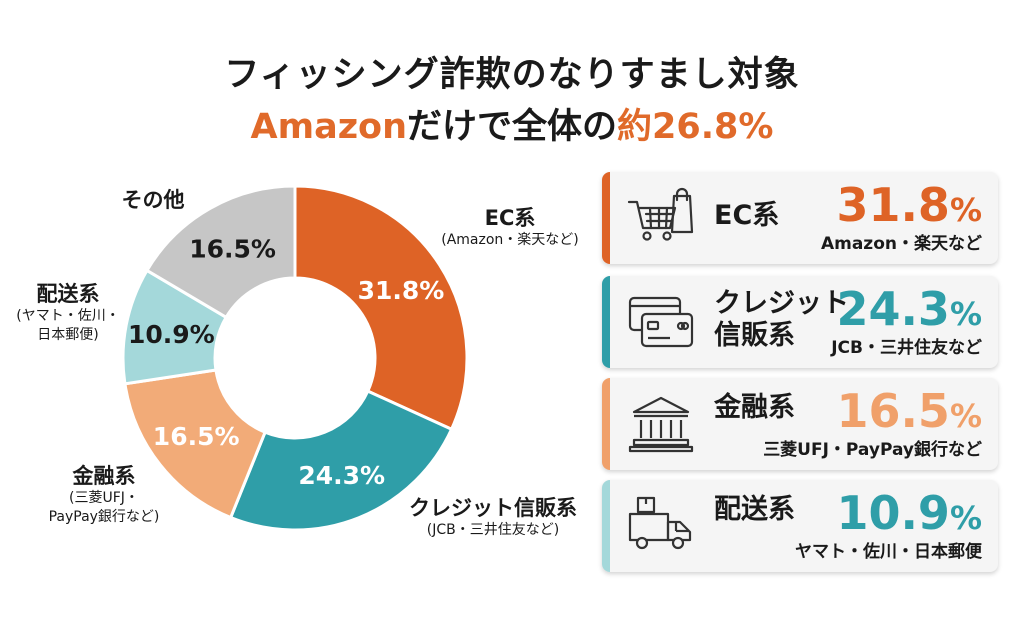 This screenshot has width=1024, height=640. Describe the element at coordinates (341, 475) in the screenshot. I see `donut-data-label-1: 24.3%` at that location.